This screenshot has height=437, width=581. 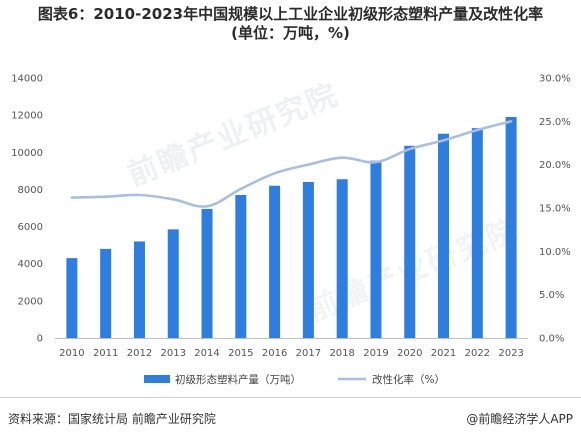 What do you see at coordinates (30, 190) in the screenshot?
I see `y-left-tick-label: 8000` at bounding box center [30, 190].